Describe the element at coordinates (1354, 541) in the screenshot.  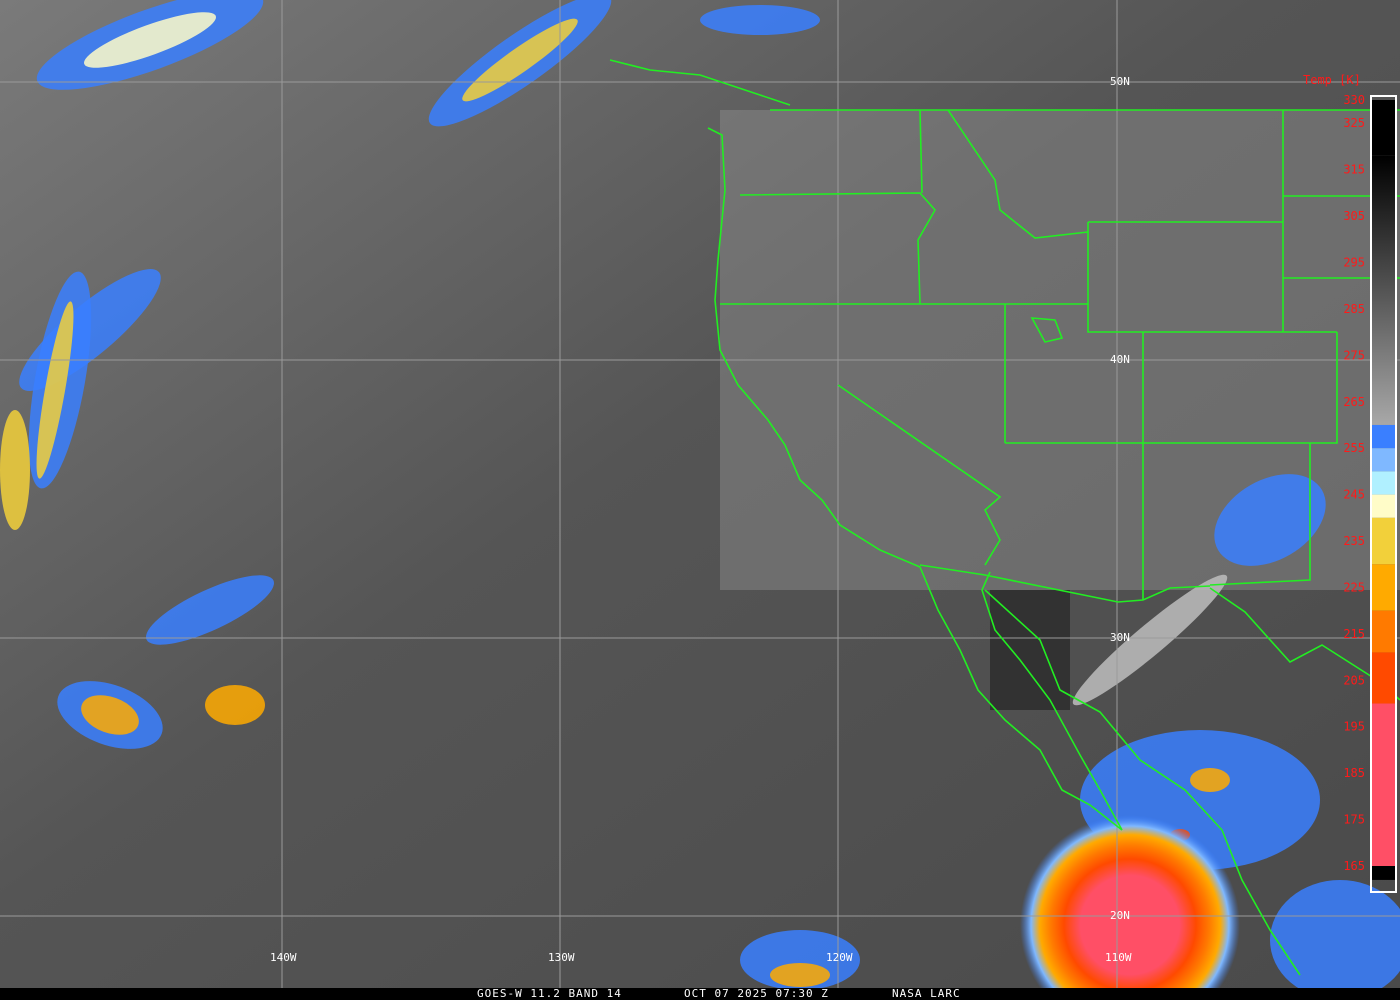
I see `colorbar-tick-label: 235` at that location.